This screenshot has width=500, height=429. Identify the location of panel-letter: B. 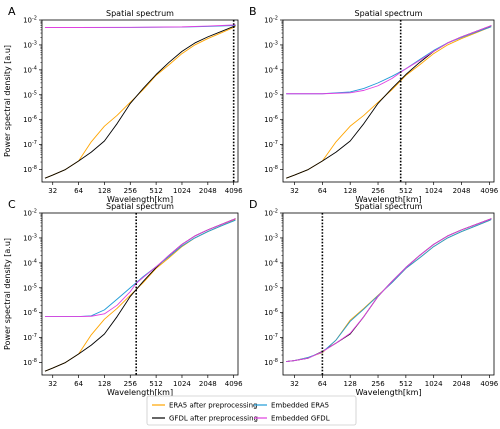
(253, 11).